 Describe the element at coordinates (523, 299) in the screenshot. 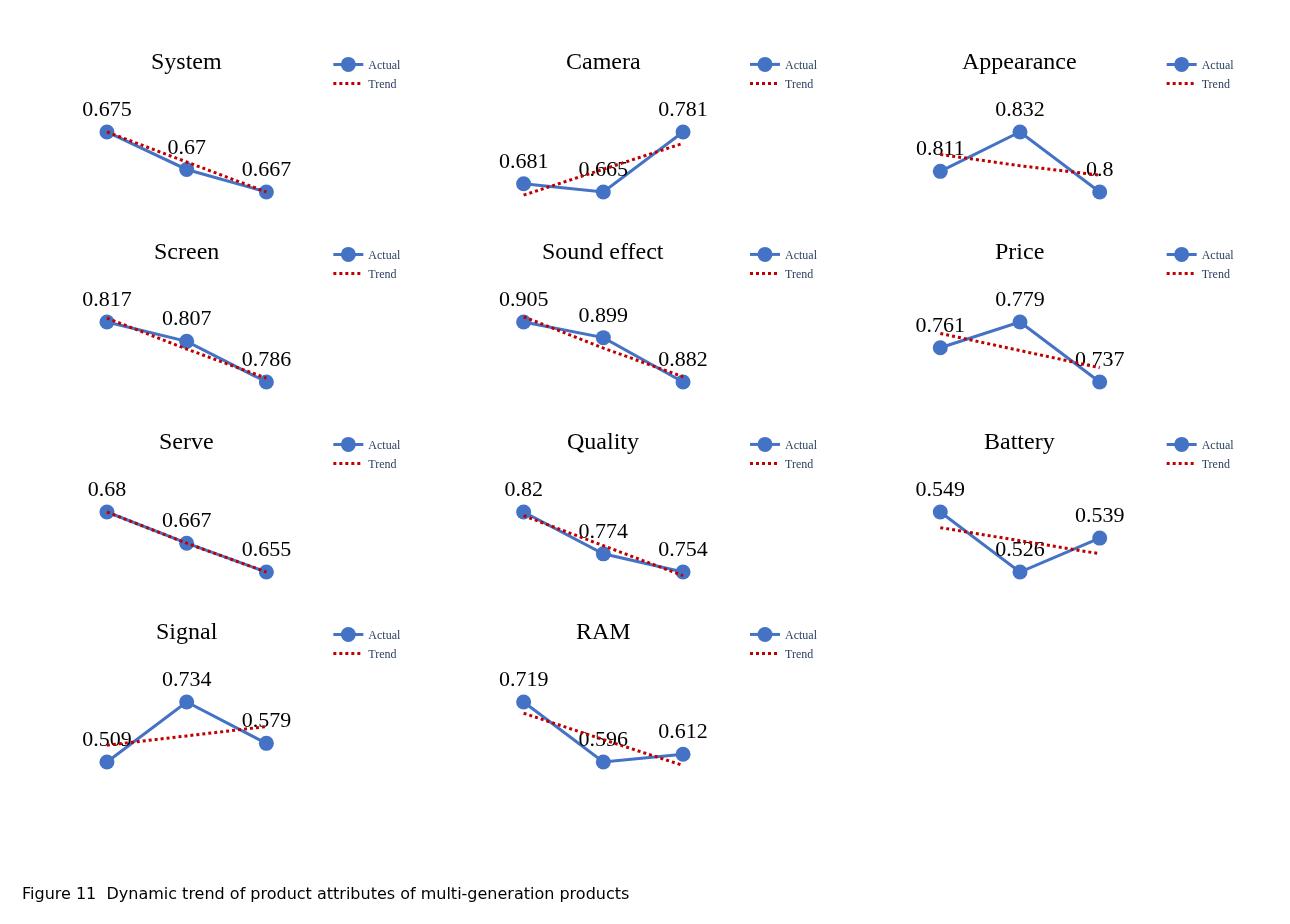

I see `data-label: 0.905` at that location.